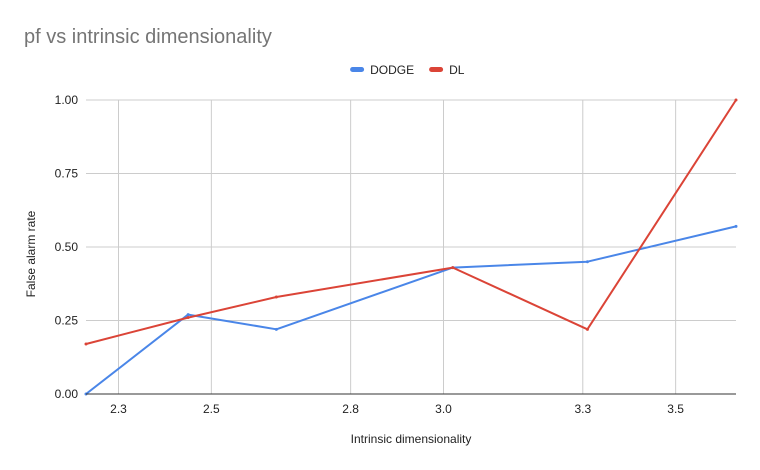  I want to click on legend-label-dl: DL, so click(457, 70).